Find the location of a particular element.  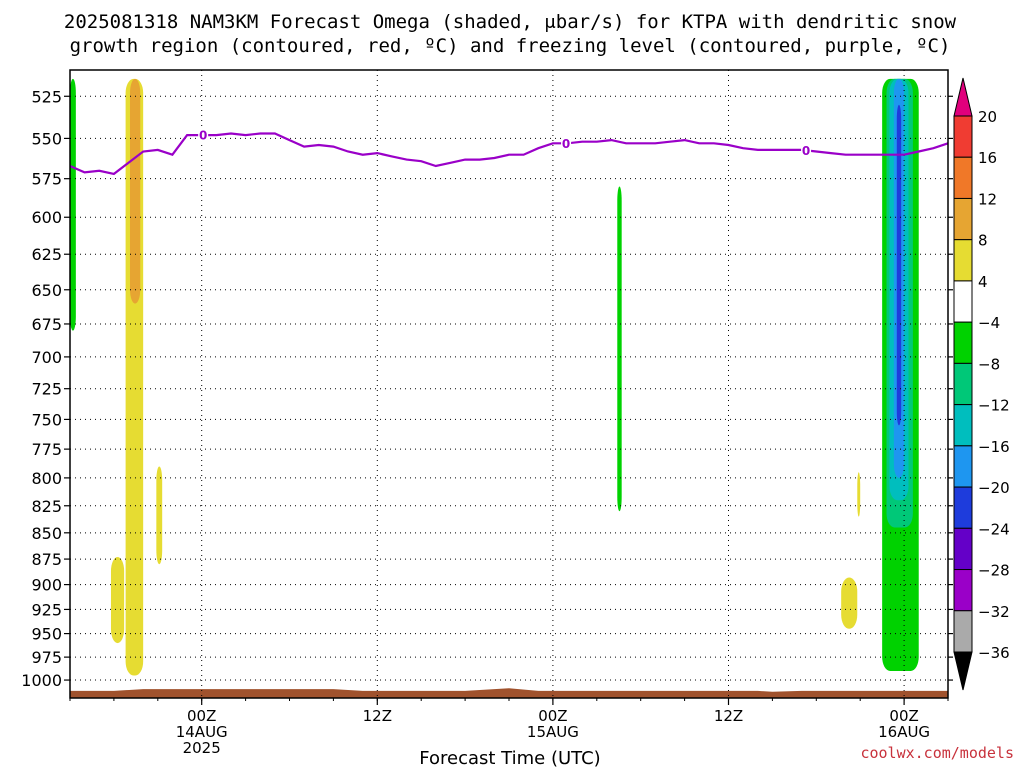

y-tick-label-675: 675 is located at coordinates (46, 324).